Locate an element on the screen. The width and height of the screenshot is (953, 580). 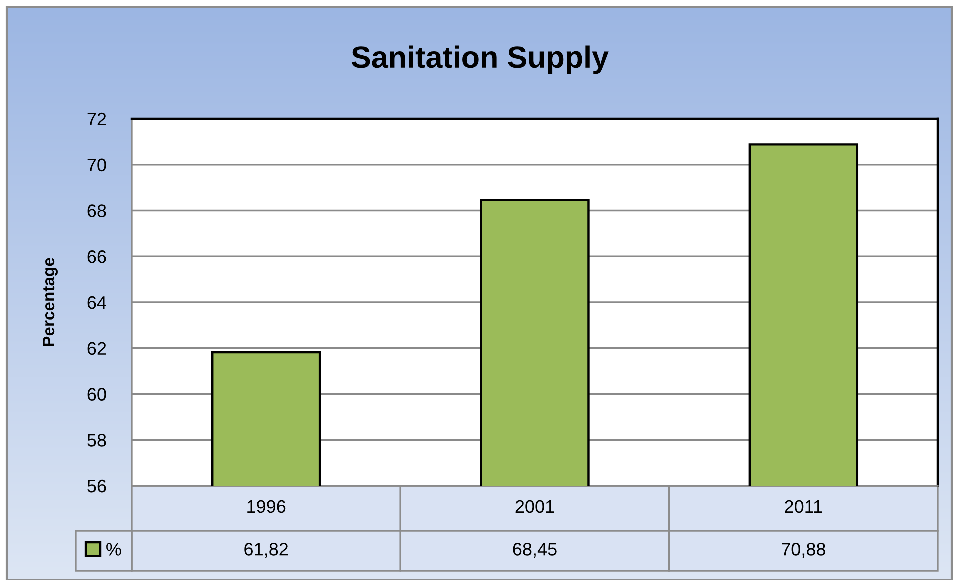
x-tick-label: 2001 is located at coordinates (535, 507).